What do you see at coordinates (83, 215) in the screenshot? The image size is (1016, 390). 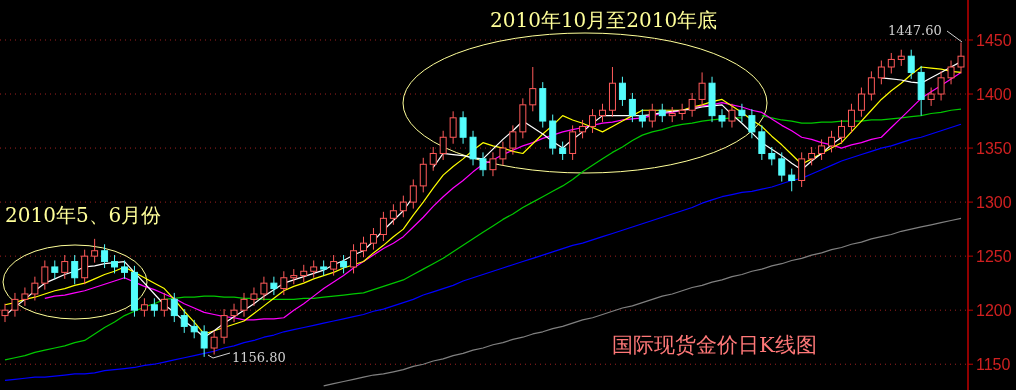 I see `annotation: 2010年5、6月份` at bounding box center [83, 215].